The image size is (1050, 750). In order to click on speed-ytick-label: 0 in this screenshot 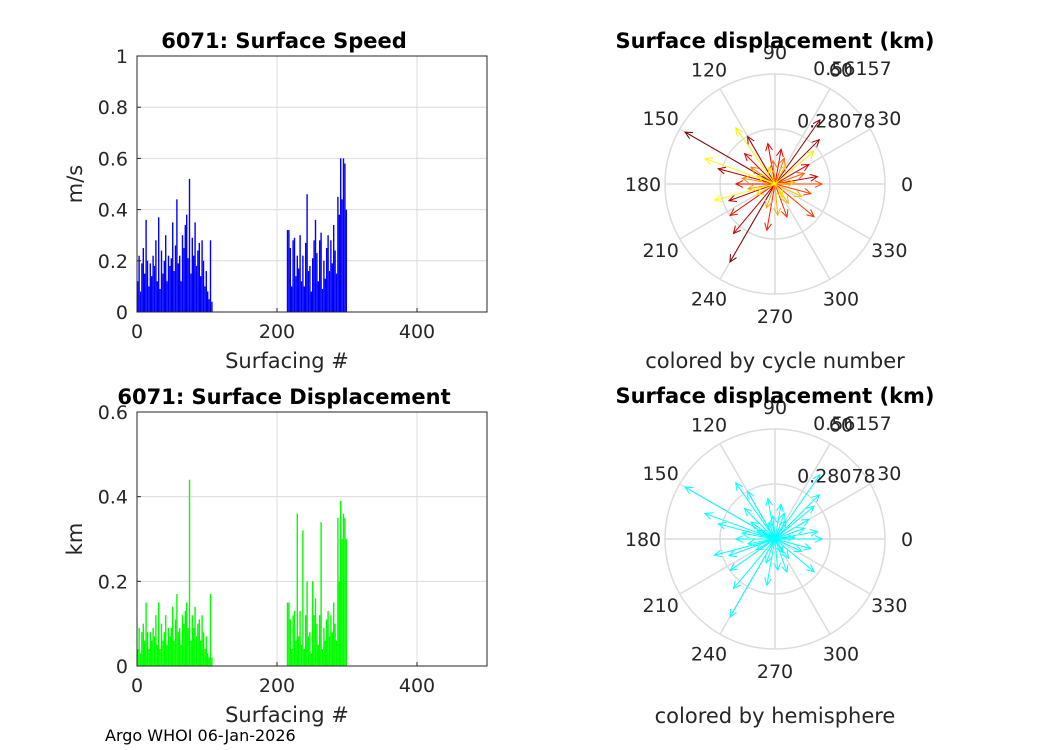, I will do `click(122, 313)`.